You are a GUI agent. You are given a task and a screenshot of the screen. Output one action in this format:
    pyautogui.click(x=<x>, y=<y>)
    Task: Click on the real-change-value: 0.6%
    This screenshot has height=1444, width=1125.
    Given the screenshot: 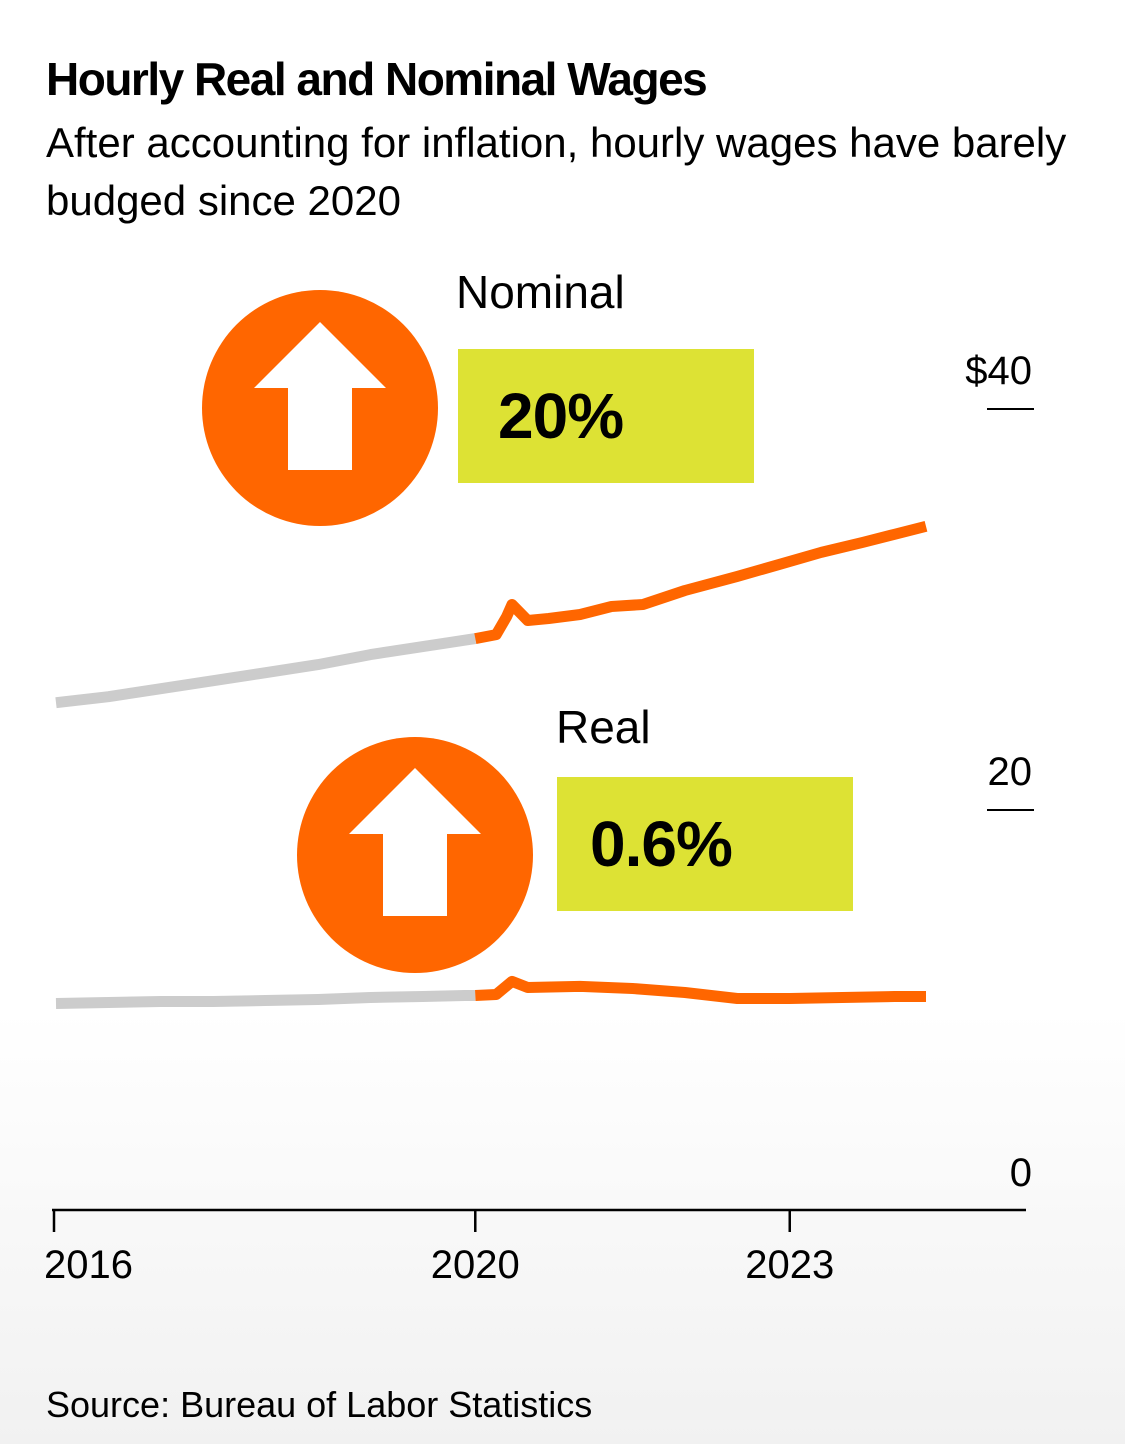 What is the action you would take?
    pyautogui.click(x=661, y=844)
    